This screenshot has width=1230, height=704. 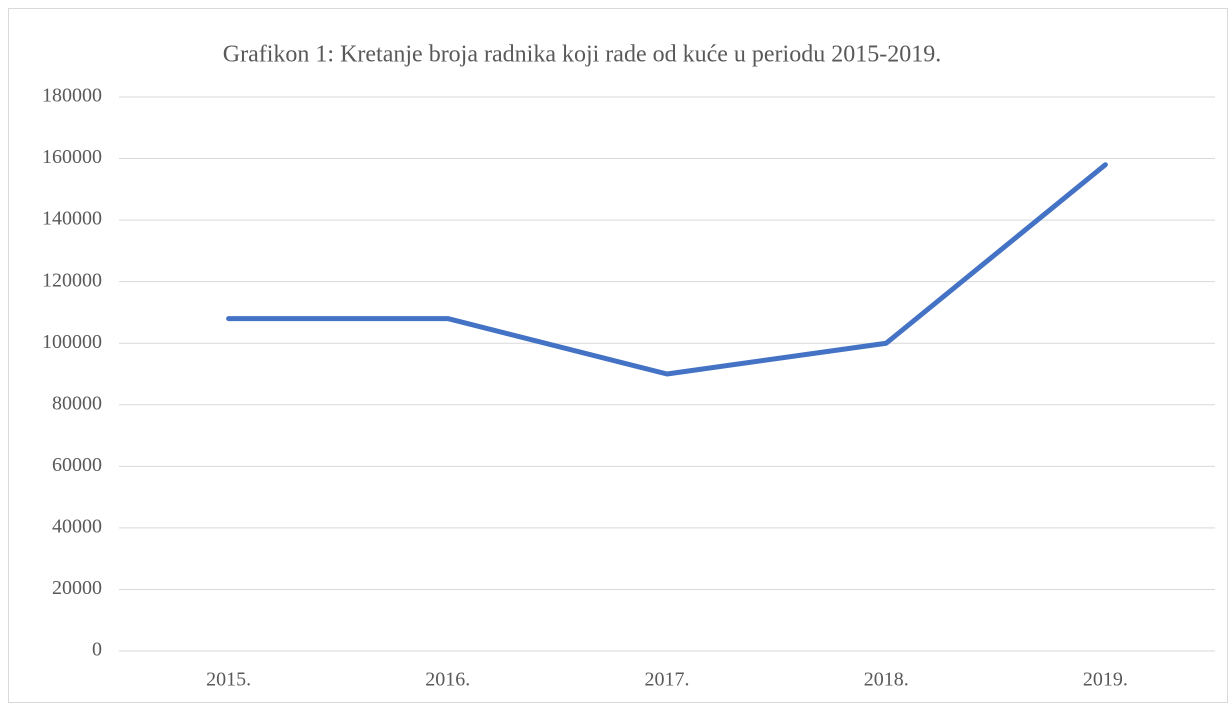 I want to click on y-tick-label: 20000, so click(x=77, y=588).